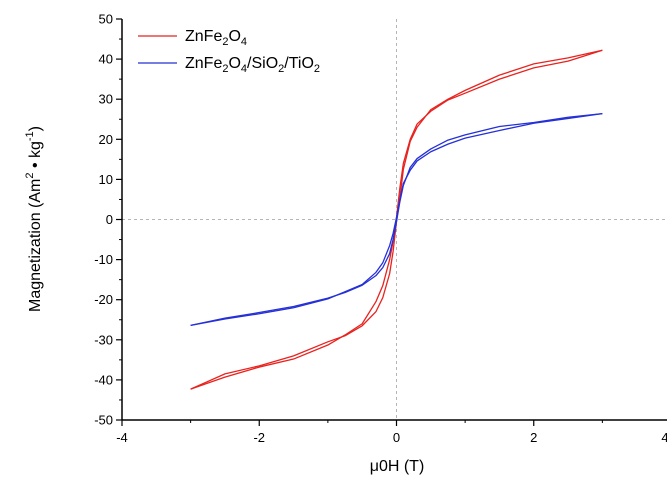 The image size is (667, 481). What do you see at coordinates (533, 437) in the screenshot?
I see `x-tick-label: 2` at bounding box center [533, 437].